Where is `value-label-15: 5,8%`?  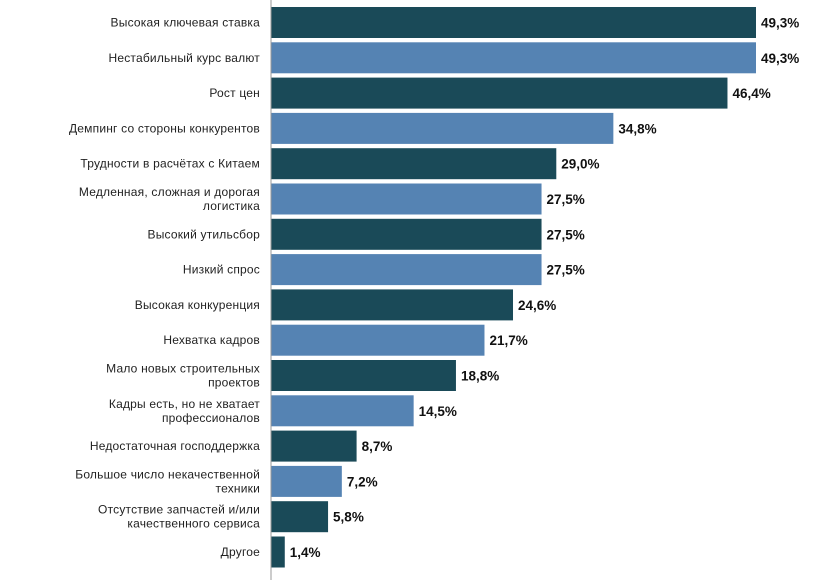 value-label-15: 5,8% is located at coordinates (348, 517).